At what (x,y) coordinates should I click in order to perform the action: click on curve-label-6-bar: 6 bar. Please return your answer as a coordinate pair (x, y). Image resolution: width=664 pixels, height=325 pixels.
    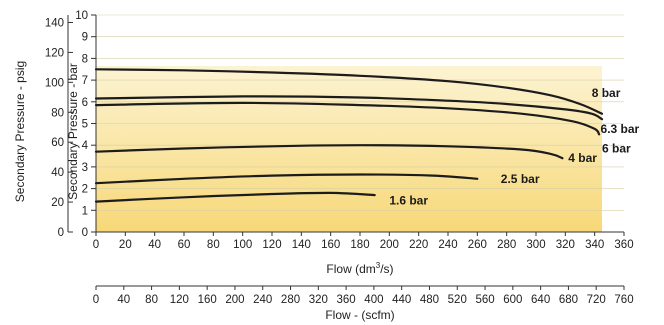
    Looking at the image, I should click on (616, 148).